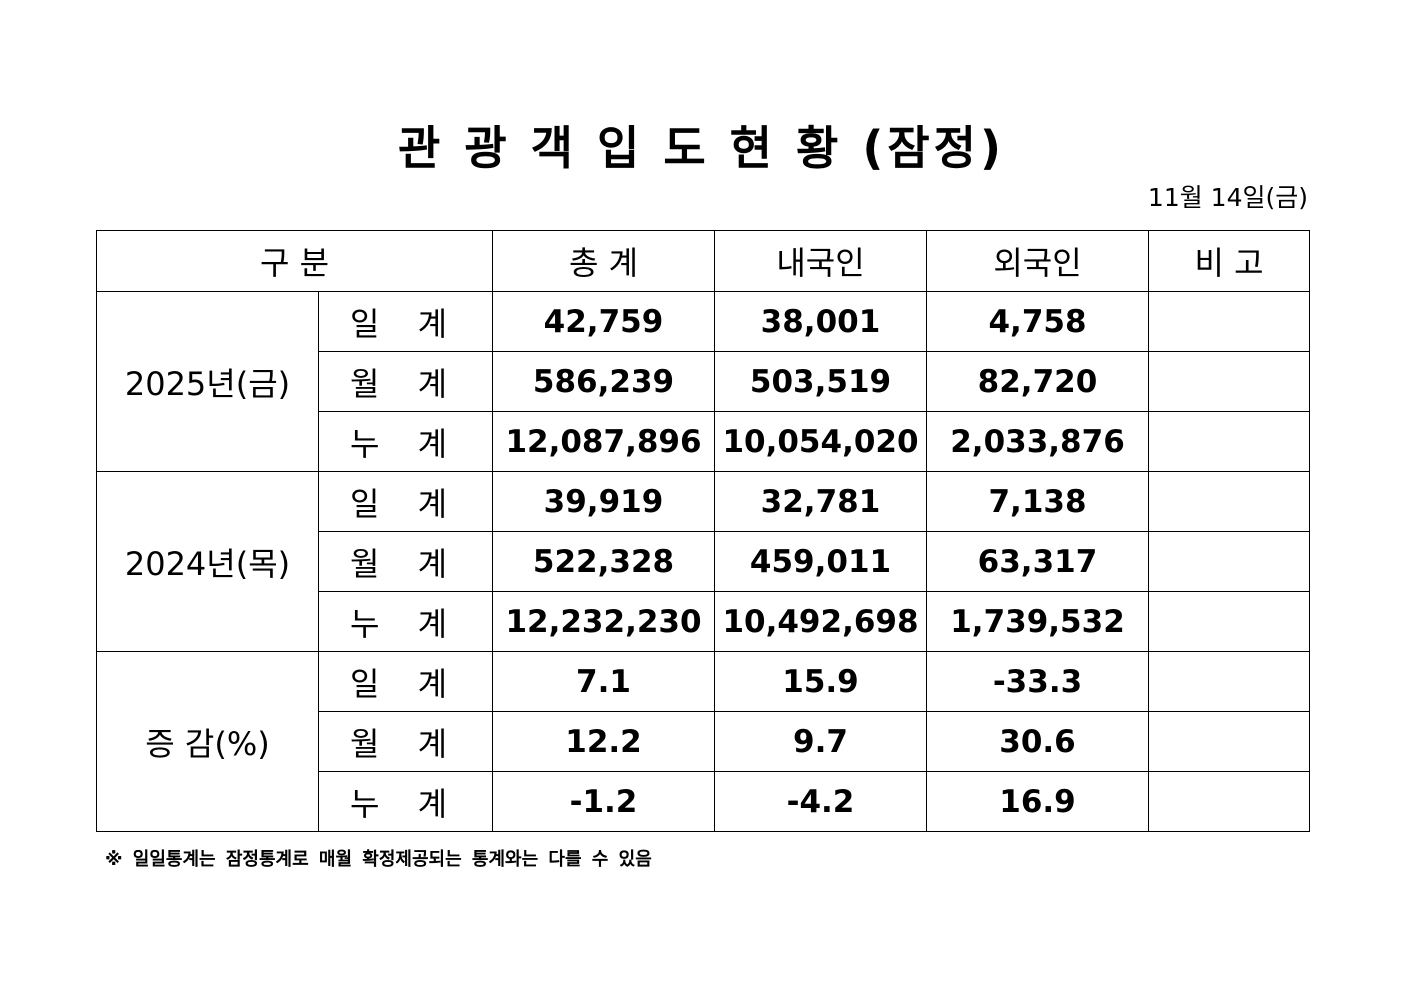 Image resolution: width=1403 pixels, height=992 pixels. Describe the element at coordinates (603, 681) in the screenshot. I see `value-cell: 7.1` at that location.